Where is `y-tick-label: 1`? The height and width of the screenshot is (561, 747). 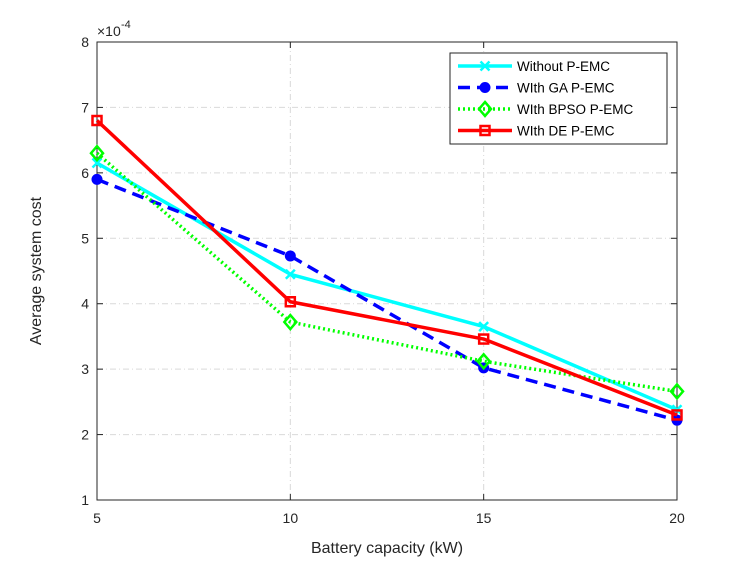 y-tick-label: 1 is located at coordinates (85, 500).